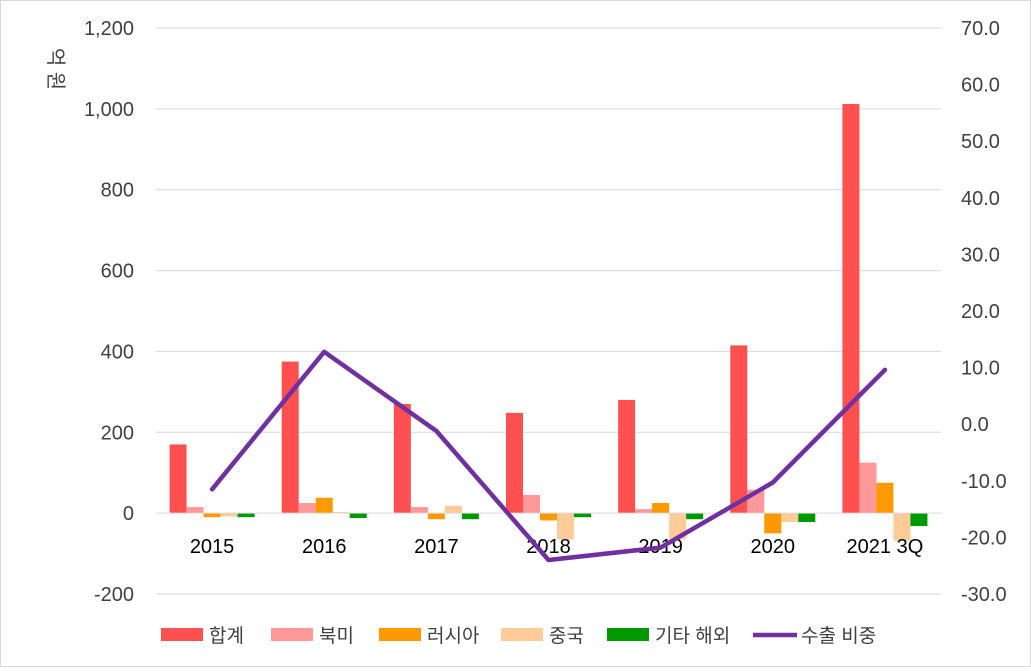 This screenshot has width=1031, height=671. What do you see at coordinates (336, 636) in the screenshot?
I see `legend-label: 북미` at bounding box center [336, 636].